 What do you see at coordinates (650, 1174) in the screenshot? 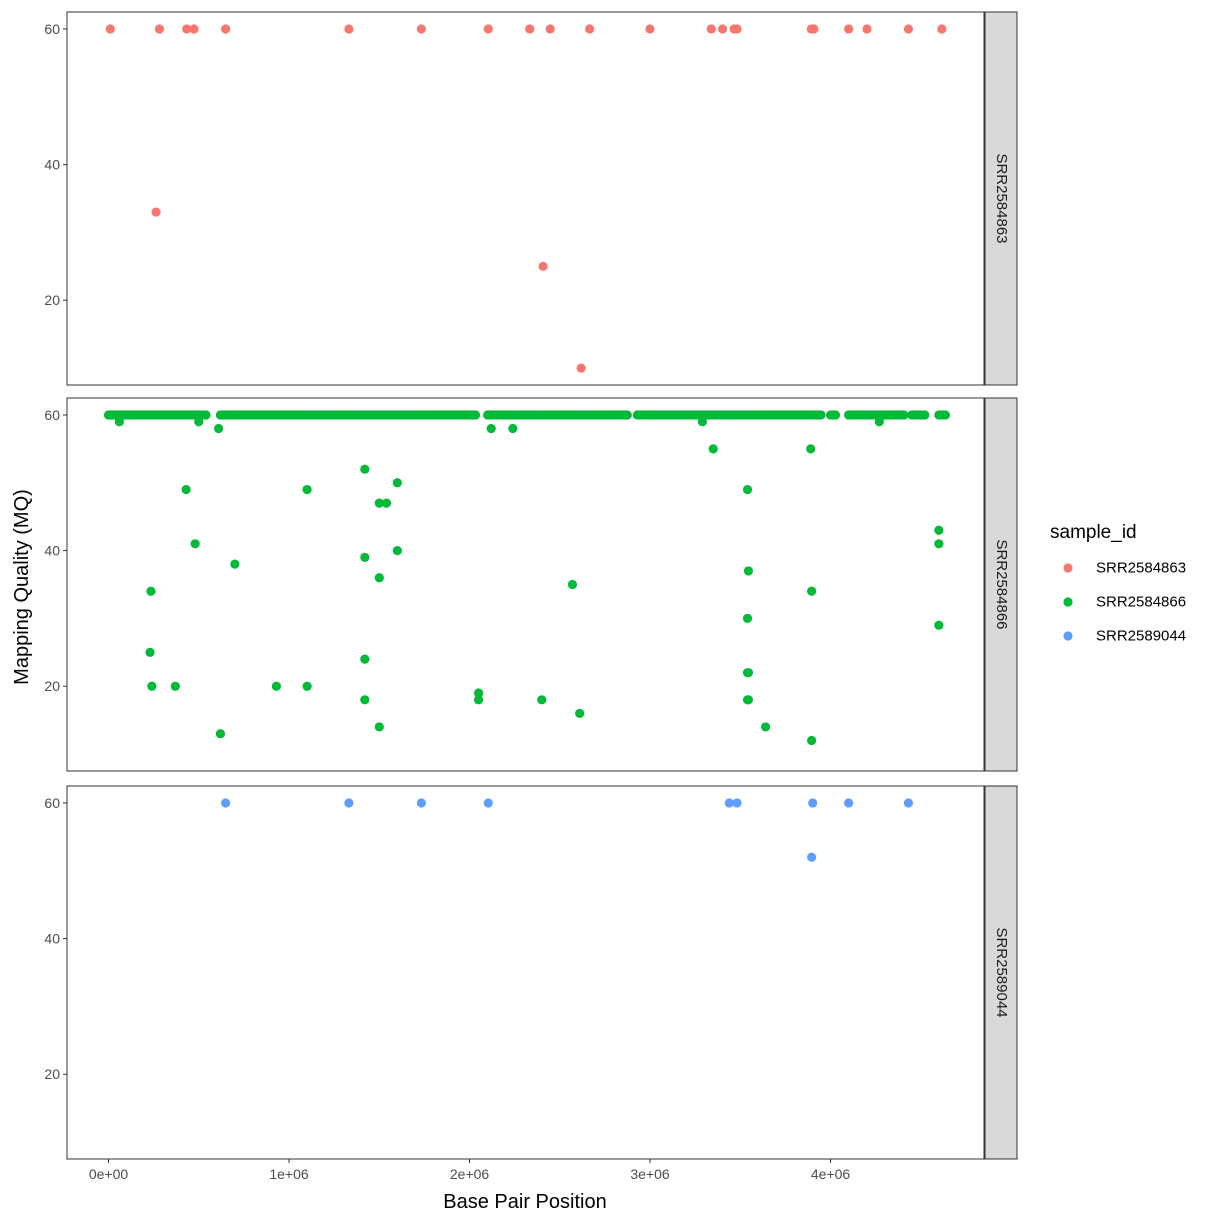
I see `x-tick-label: 3e+06` at bounding box center [650, 1174].